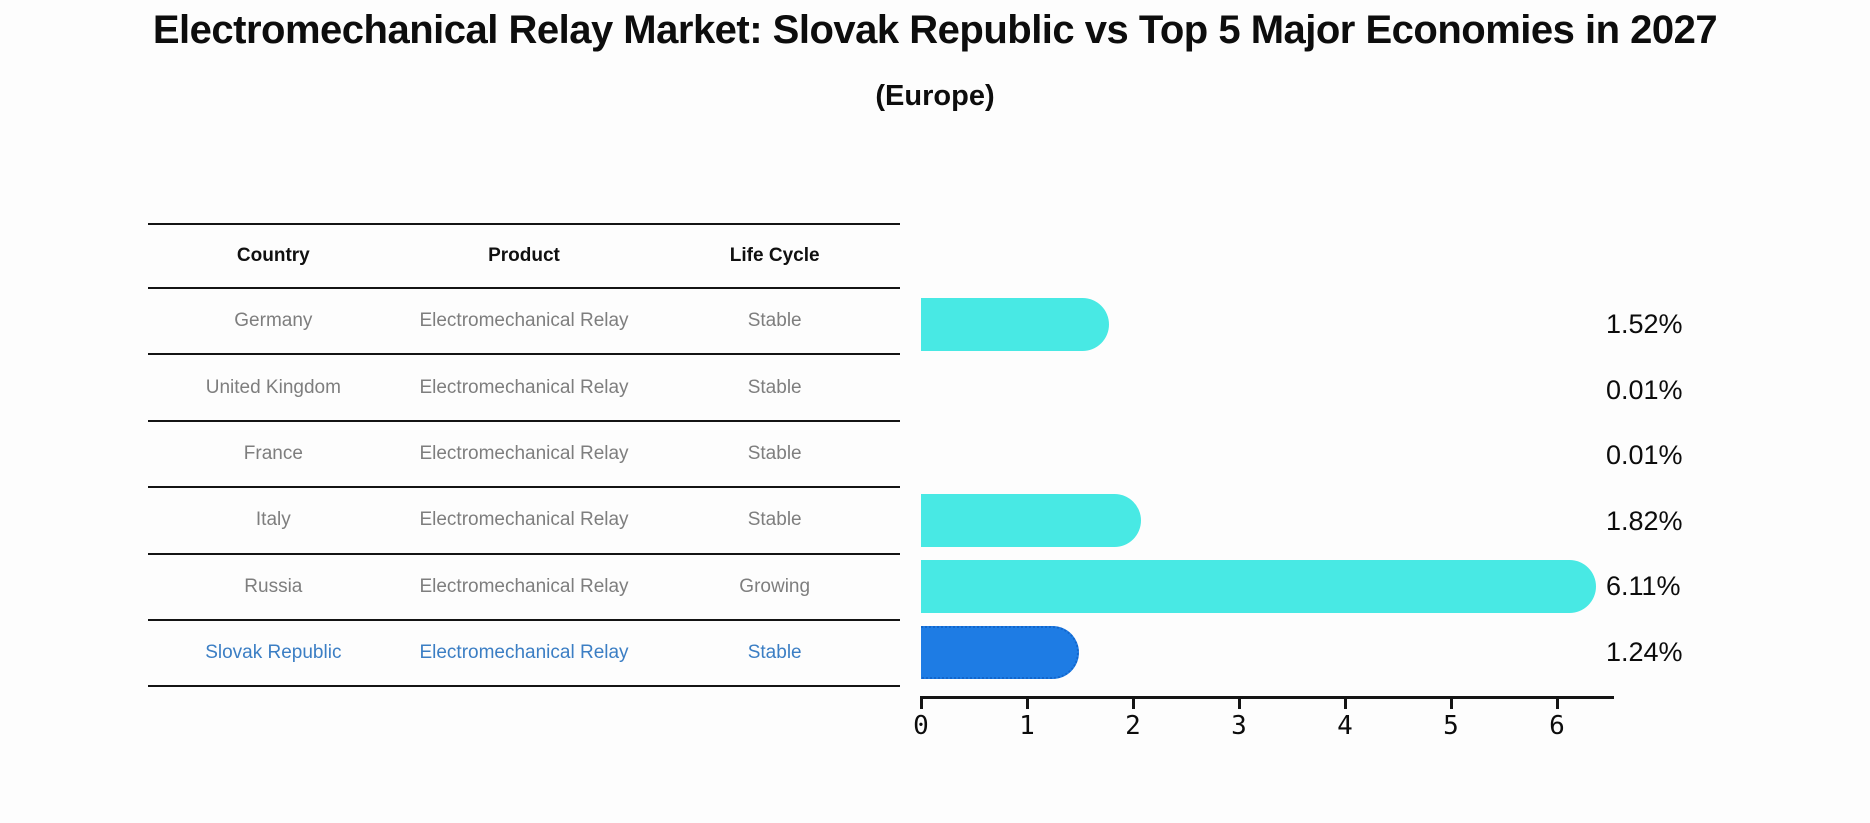 The width and height of the screenshot is (1870, 823). I want to click on table-row-france: France Electromechanical Relay Stable, so click(524, 455).